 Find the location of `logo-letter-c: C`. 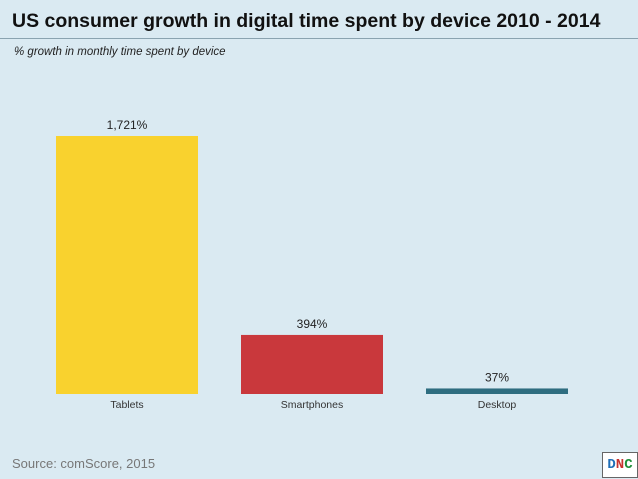

logo-letter-c: C is located at coordinates (628, 465).